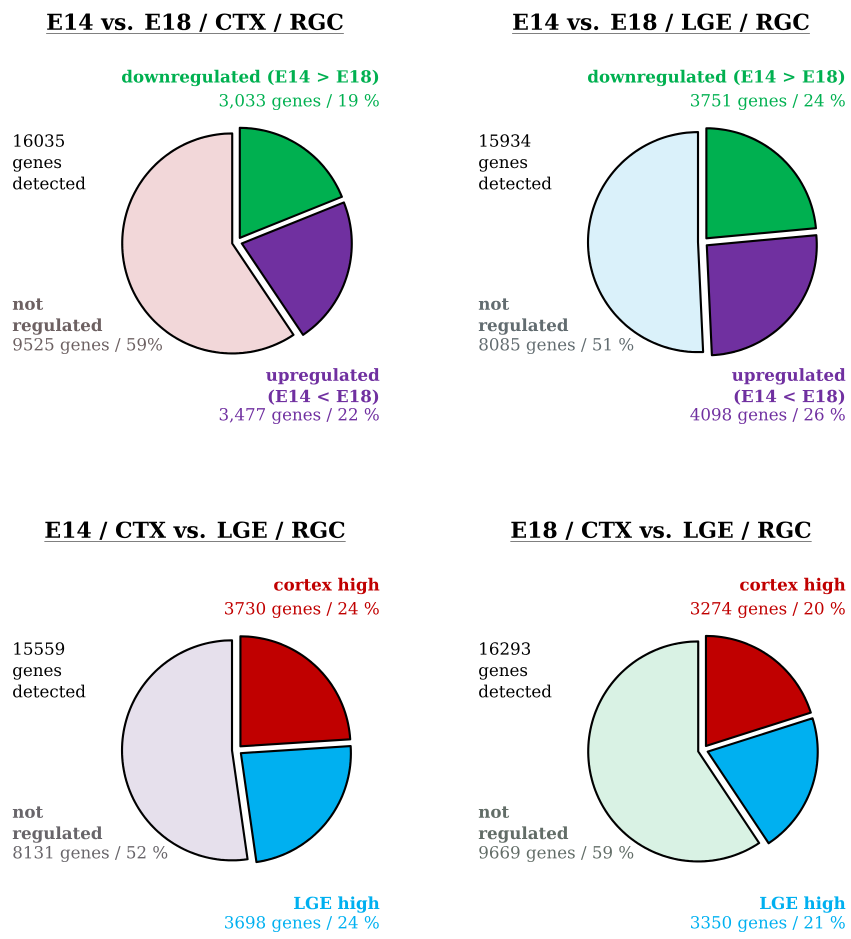  Describe the element at coordinates (87, 346) in the screenshot. I see `data-label: 9525 genes / 59%` at that location.